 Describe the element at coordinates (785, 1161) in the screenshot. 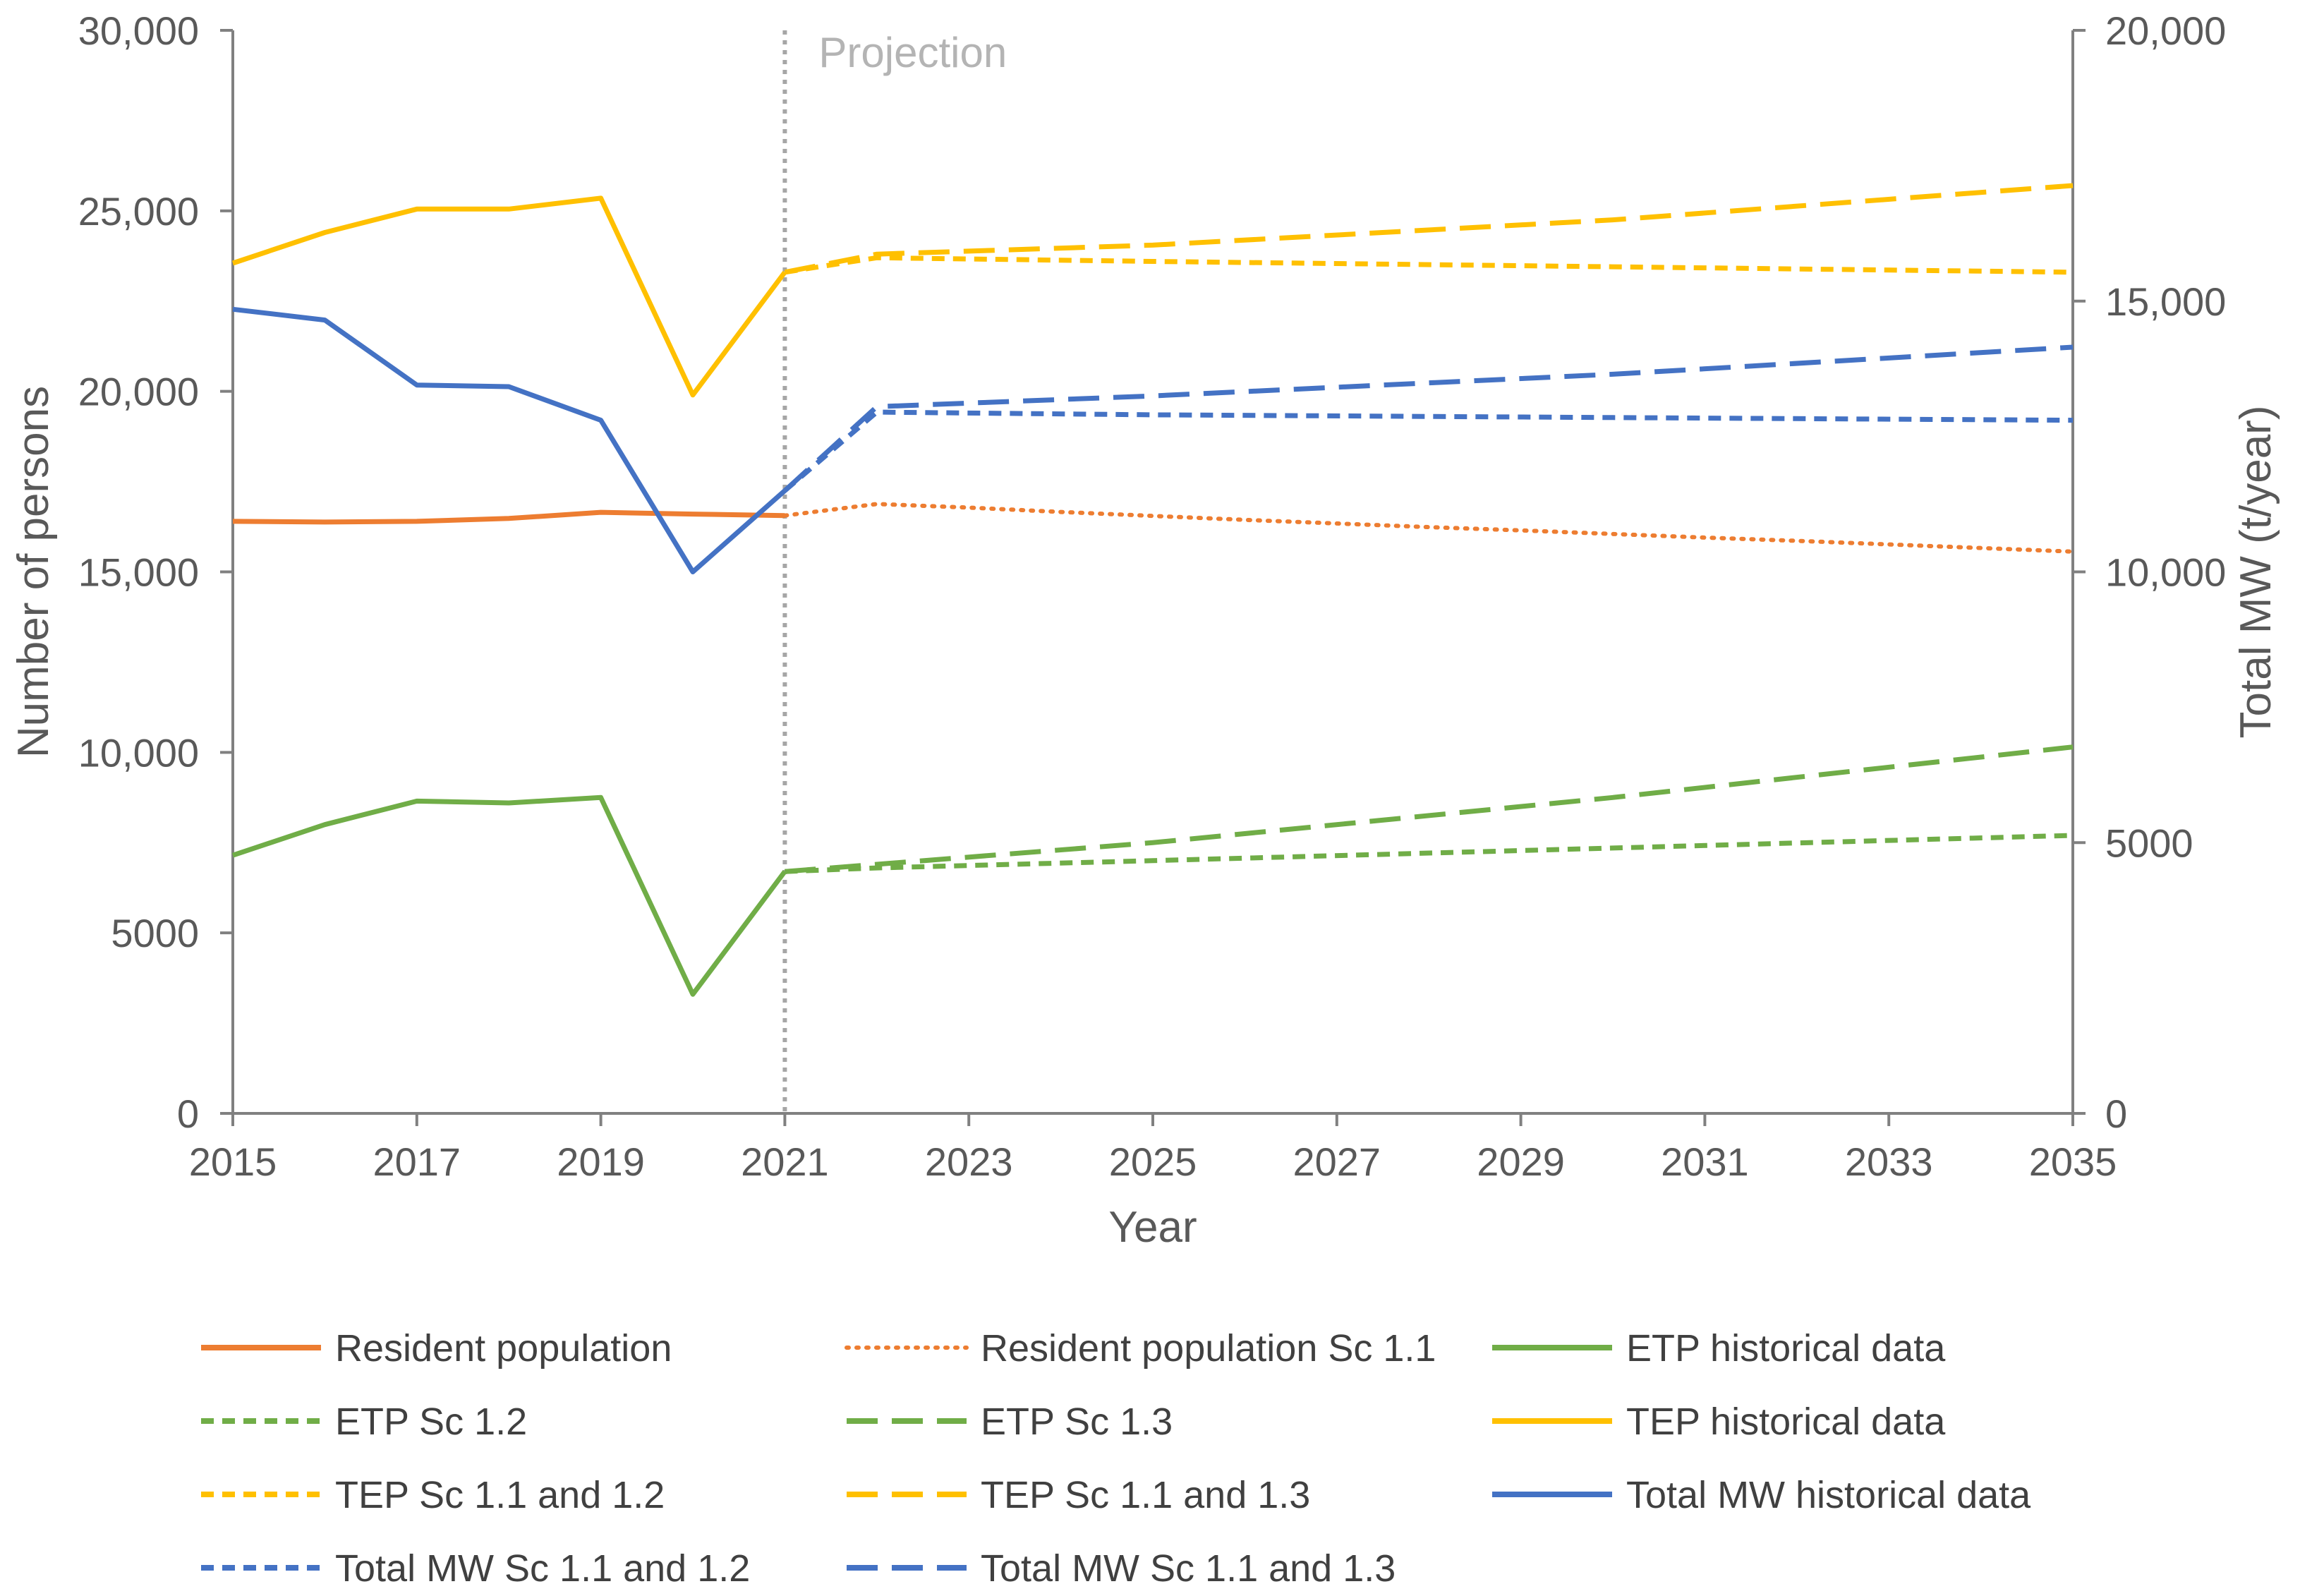

I see `x-tick-label: 2021` at that location.